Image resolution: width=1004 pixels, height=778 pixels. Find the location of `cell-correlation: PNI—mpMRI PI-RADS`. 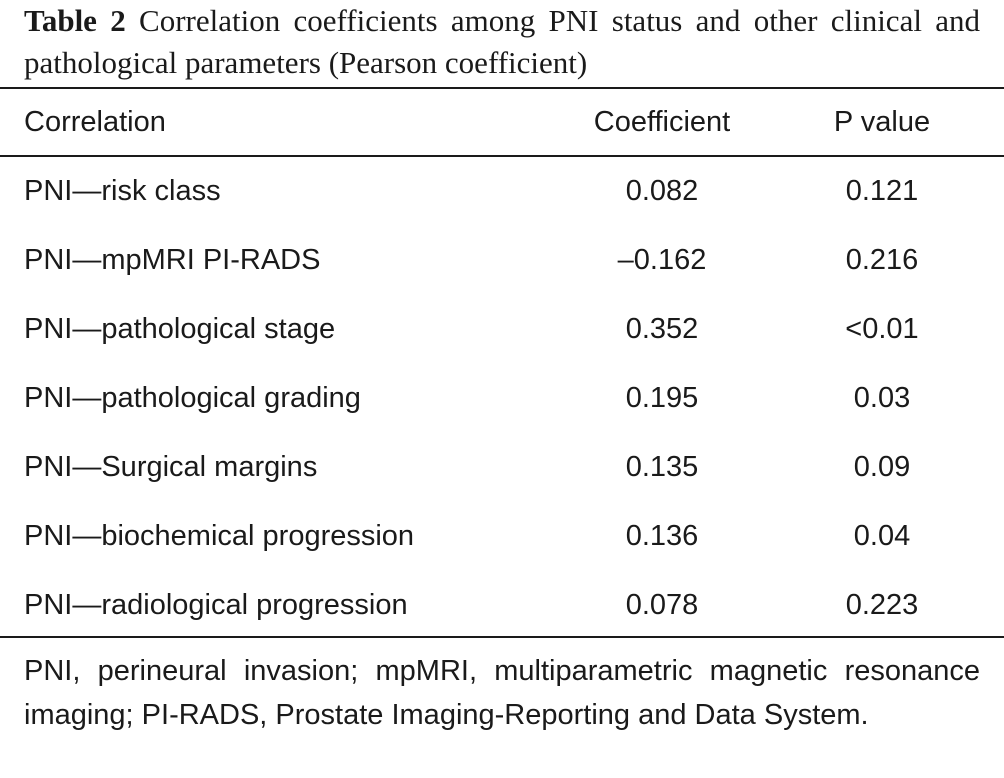

cell-correlation: PNI—mpMRI PI-RADS is located at coordinates (172, 260).